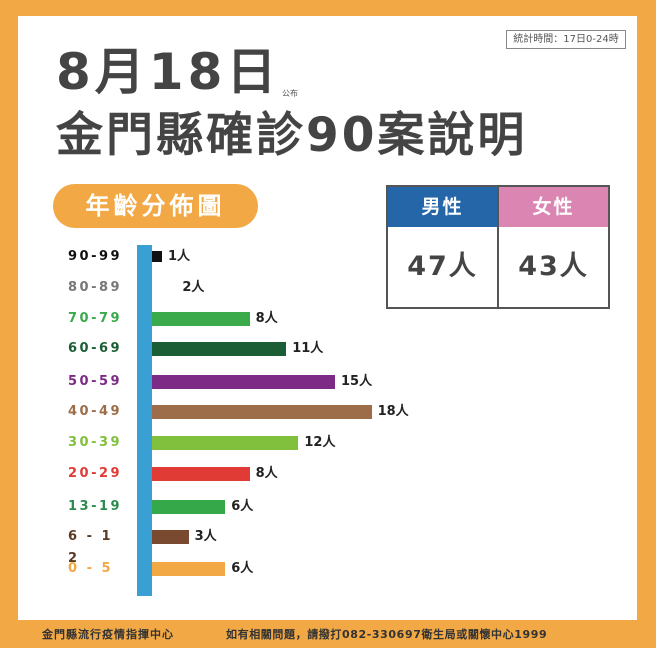 The height and width of the screenshot is (648, 656). I want to click on chart-row: 13-19 6人, so click(328, 507).